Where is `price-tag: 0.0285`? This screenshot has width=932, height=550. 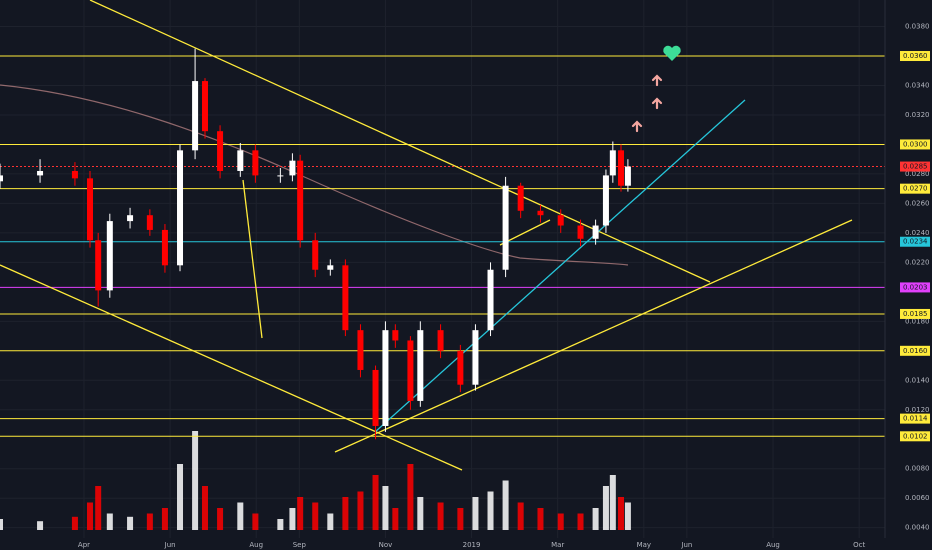 price-tag: 0.0285 is located at coordinates (915, 166).